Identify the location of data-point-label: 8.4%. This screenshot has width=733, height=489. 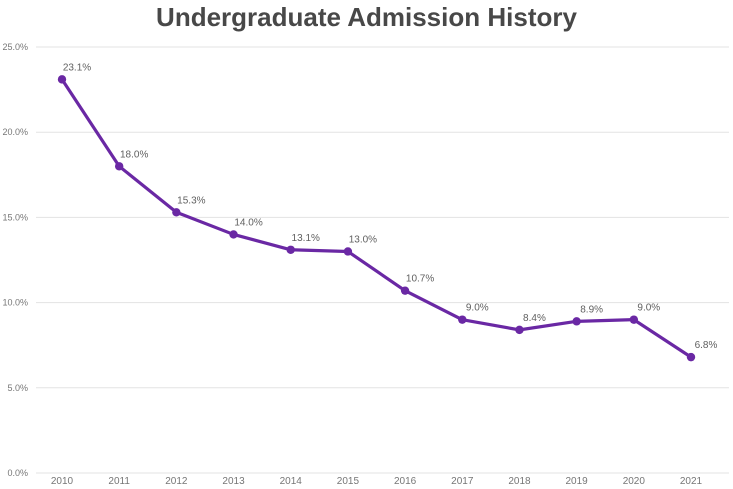
(534, 318).